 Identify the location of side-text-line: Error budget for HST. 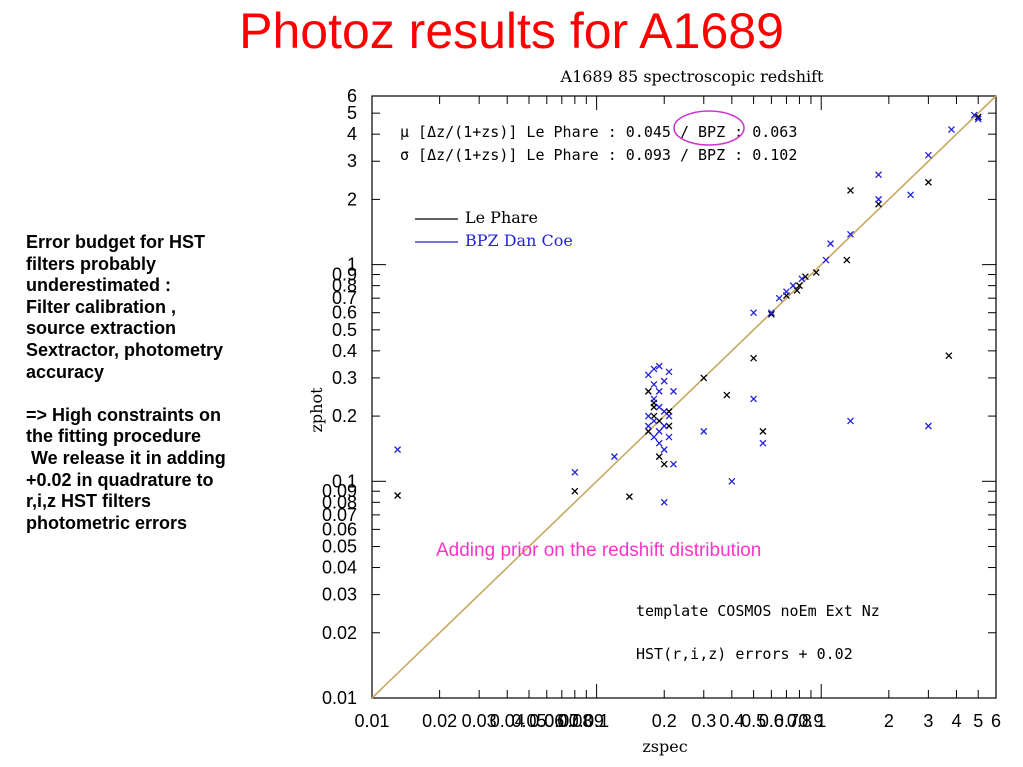
(115, 242).